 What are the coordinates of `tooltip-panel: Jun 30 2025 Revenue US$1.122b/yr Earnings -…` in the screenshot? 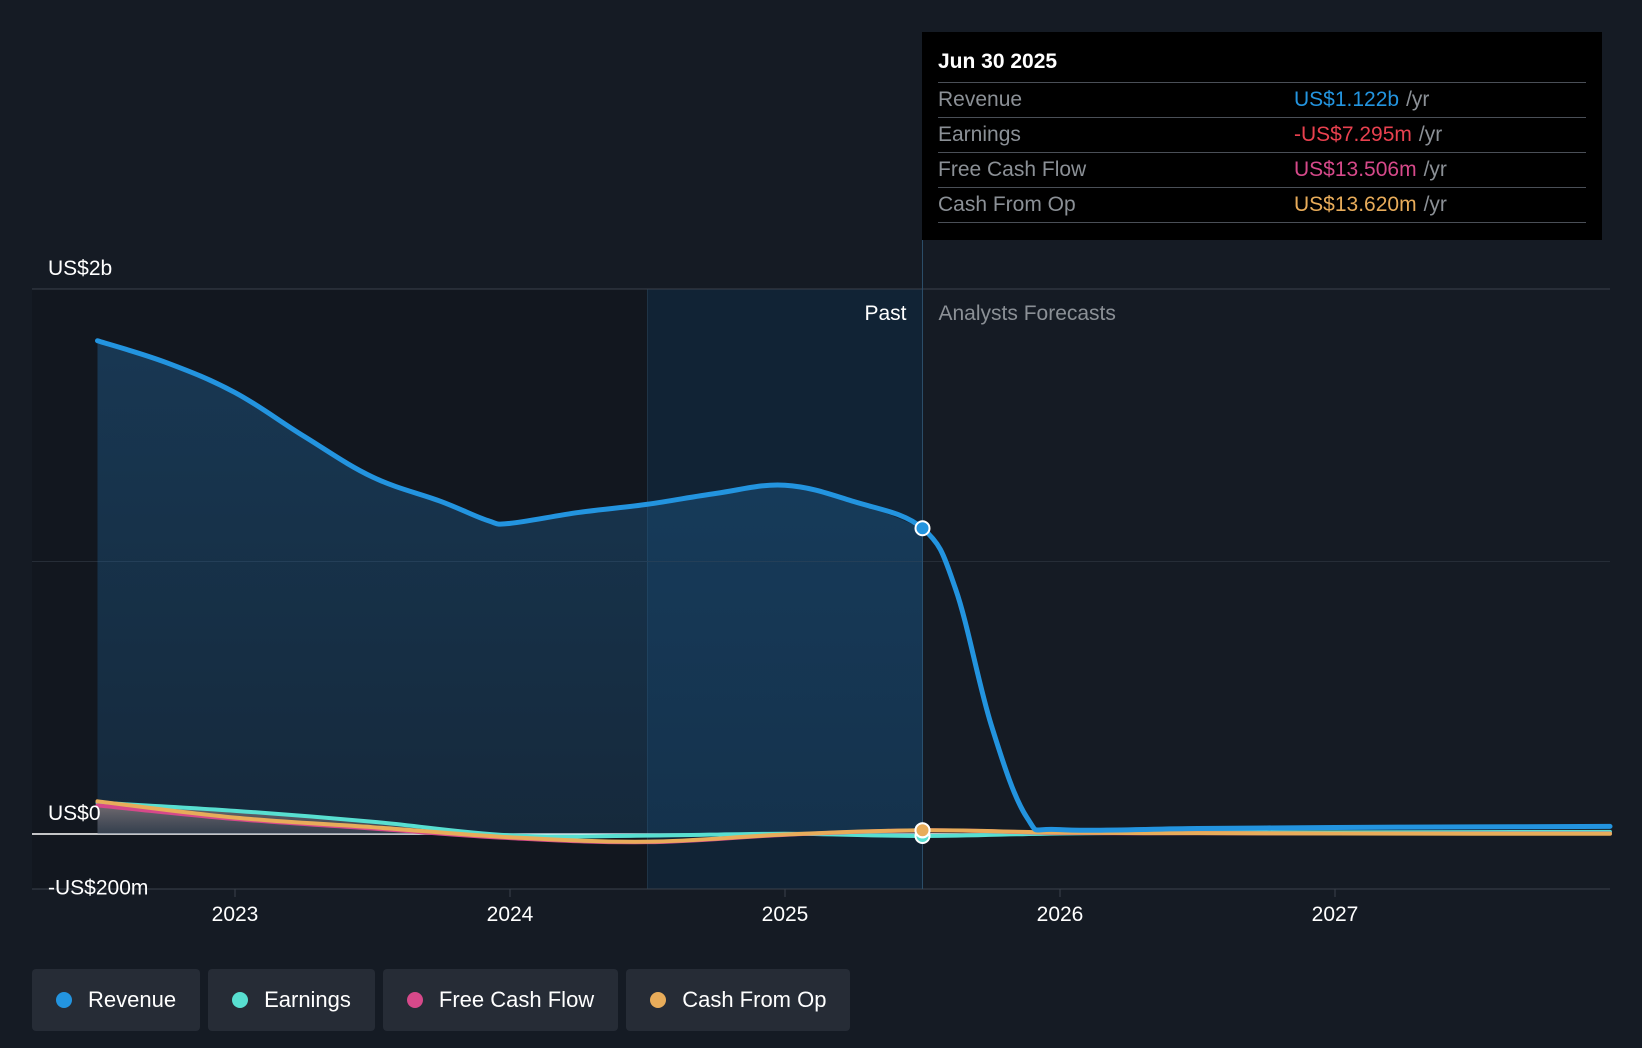 It's located at (1262, 136).